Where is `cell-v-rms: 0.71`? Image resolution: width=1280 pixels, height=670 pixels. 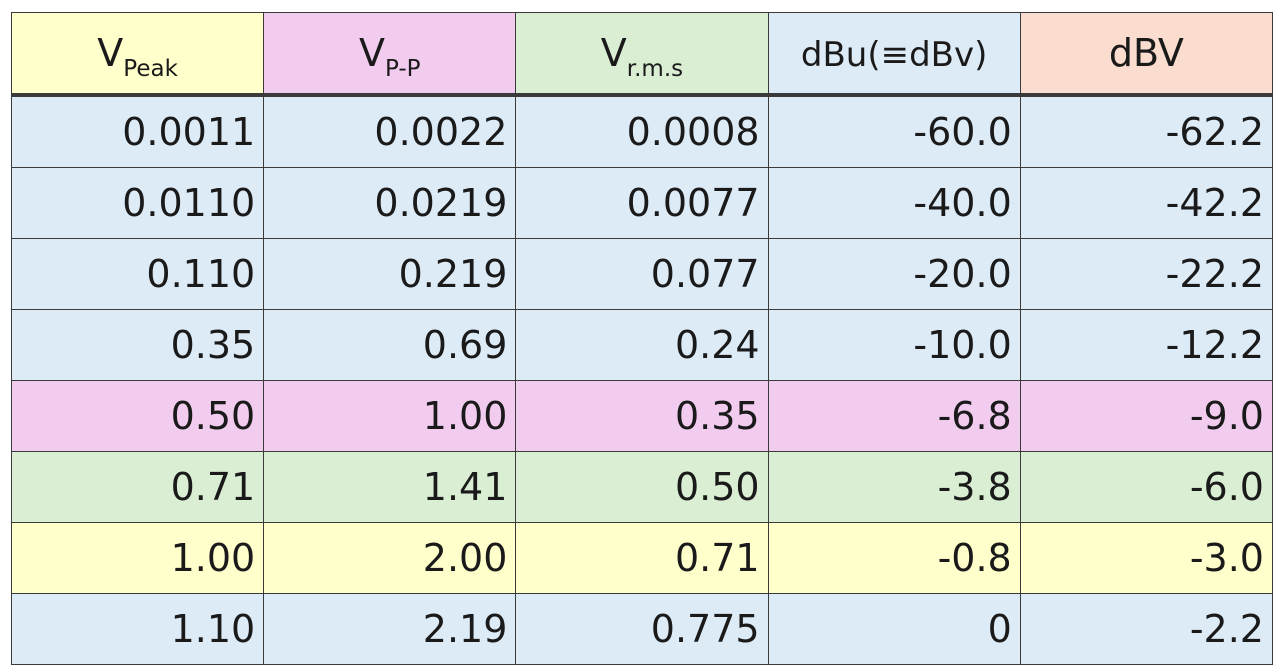
cell-v-rms: 0.71 is located at coordinates (642, 558).